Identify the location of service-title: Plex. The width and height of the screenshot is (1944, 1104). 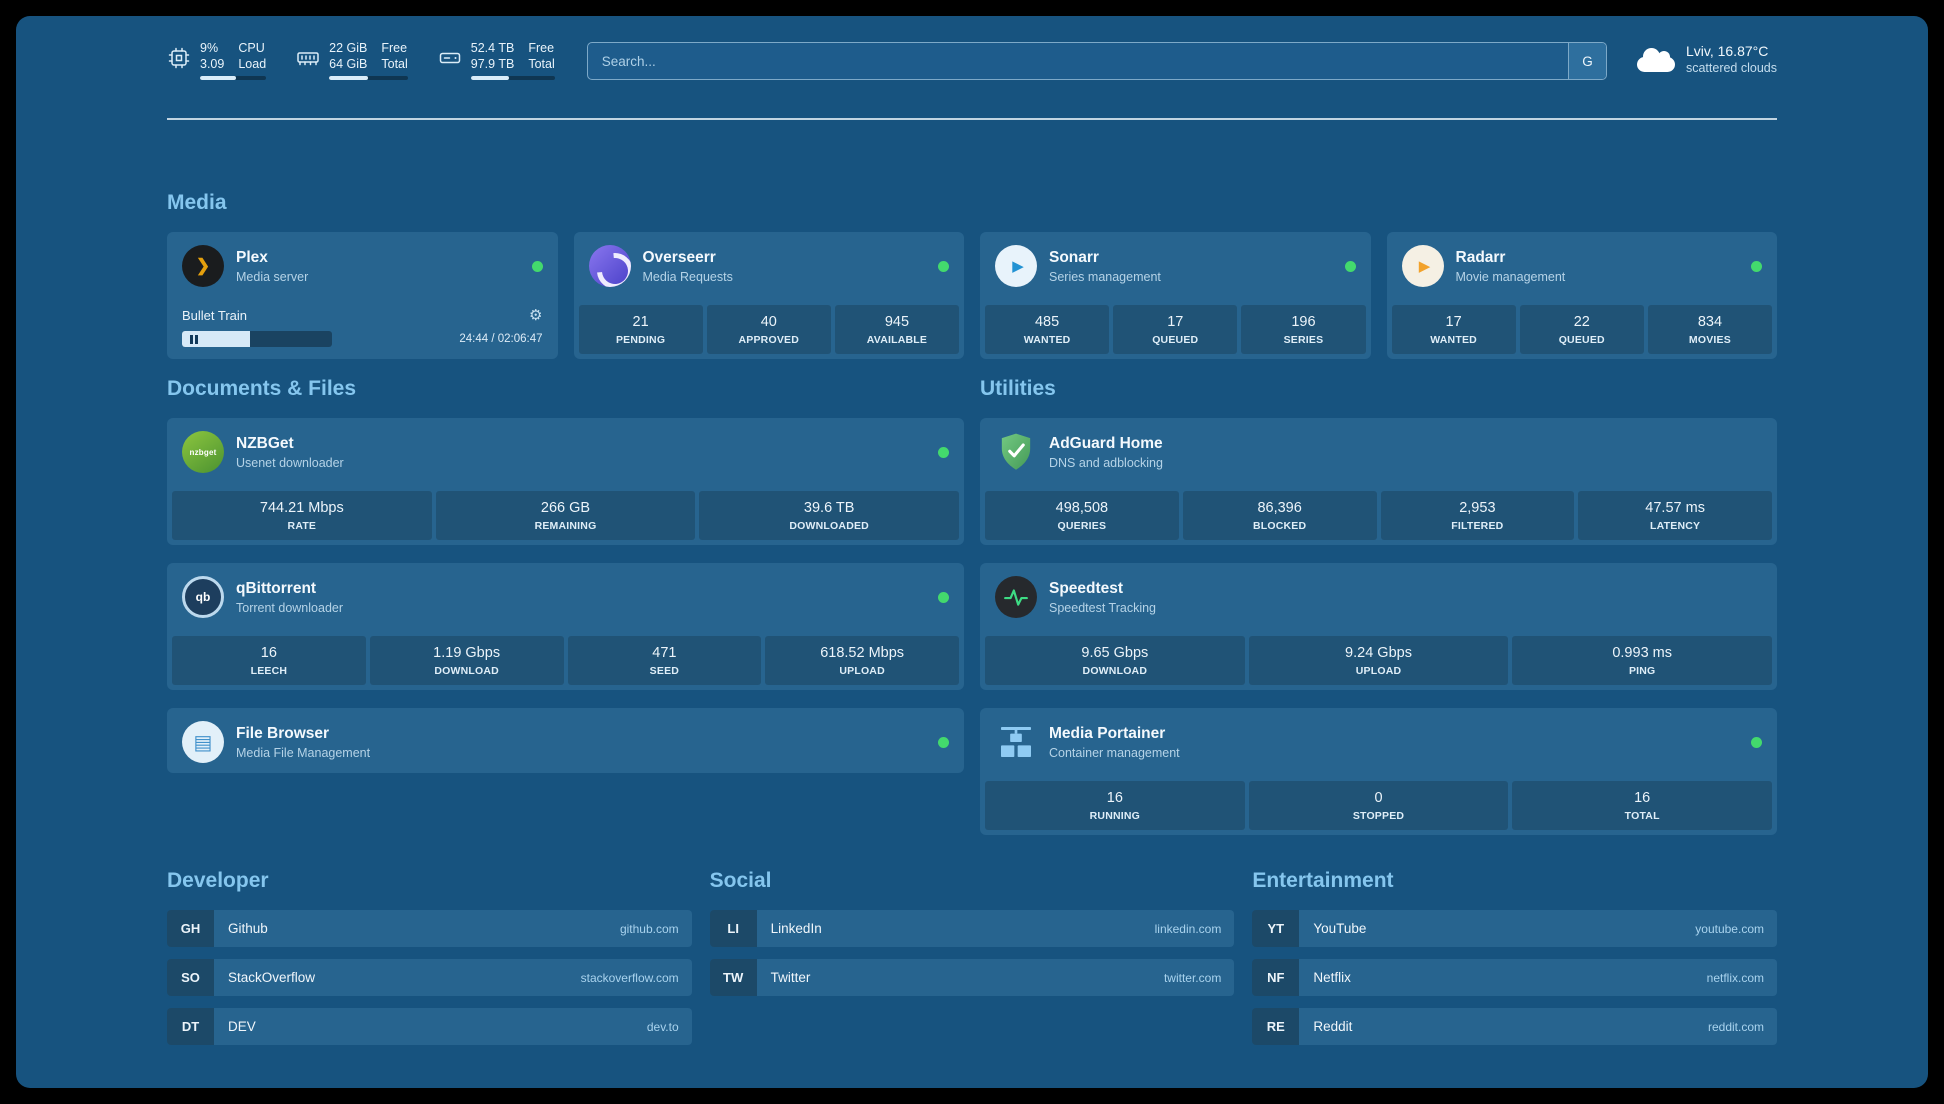
(252, 257).